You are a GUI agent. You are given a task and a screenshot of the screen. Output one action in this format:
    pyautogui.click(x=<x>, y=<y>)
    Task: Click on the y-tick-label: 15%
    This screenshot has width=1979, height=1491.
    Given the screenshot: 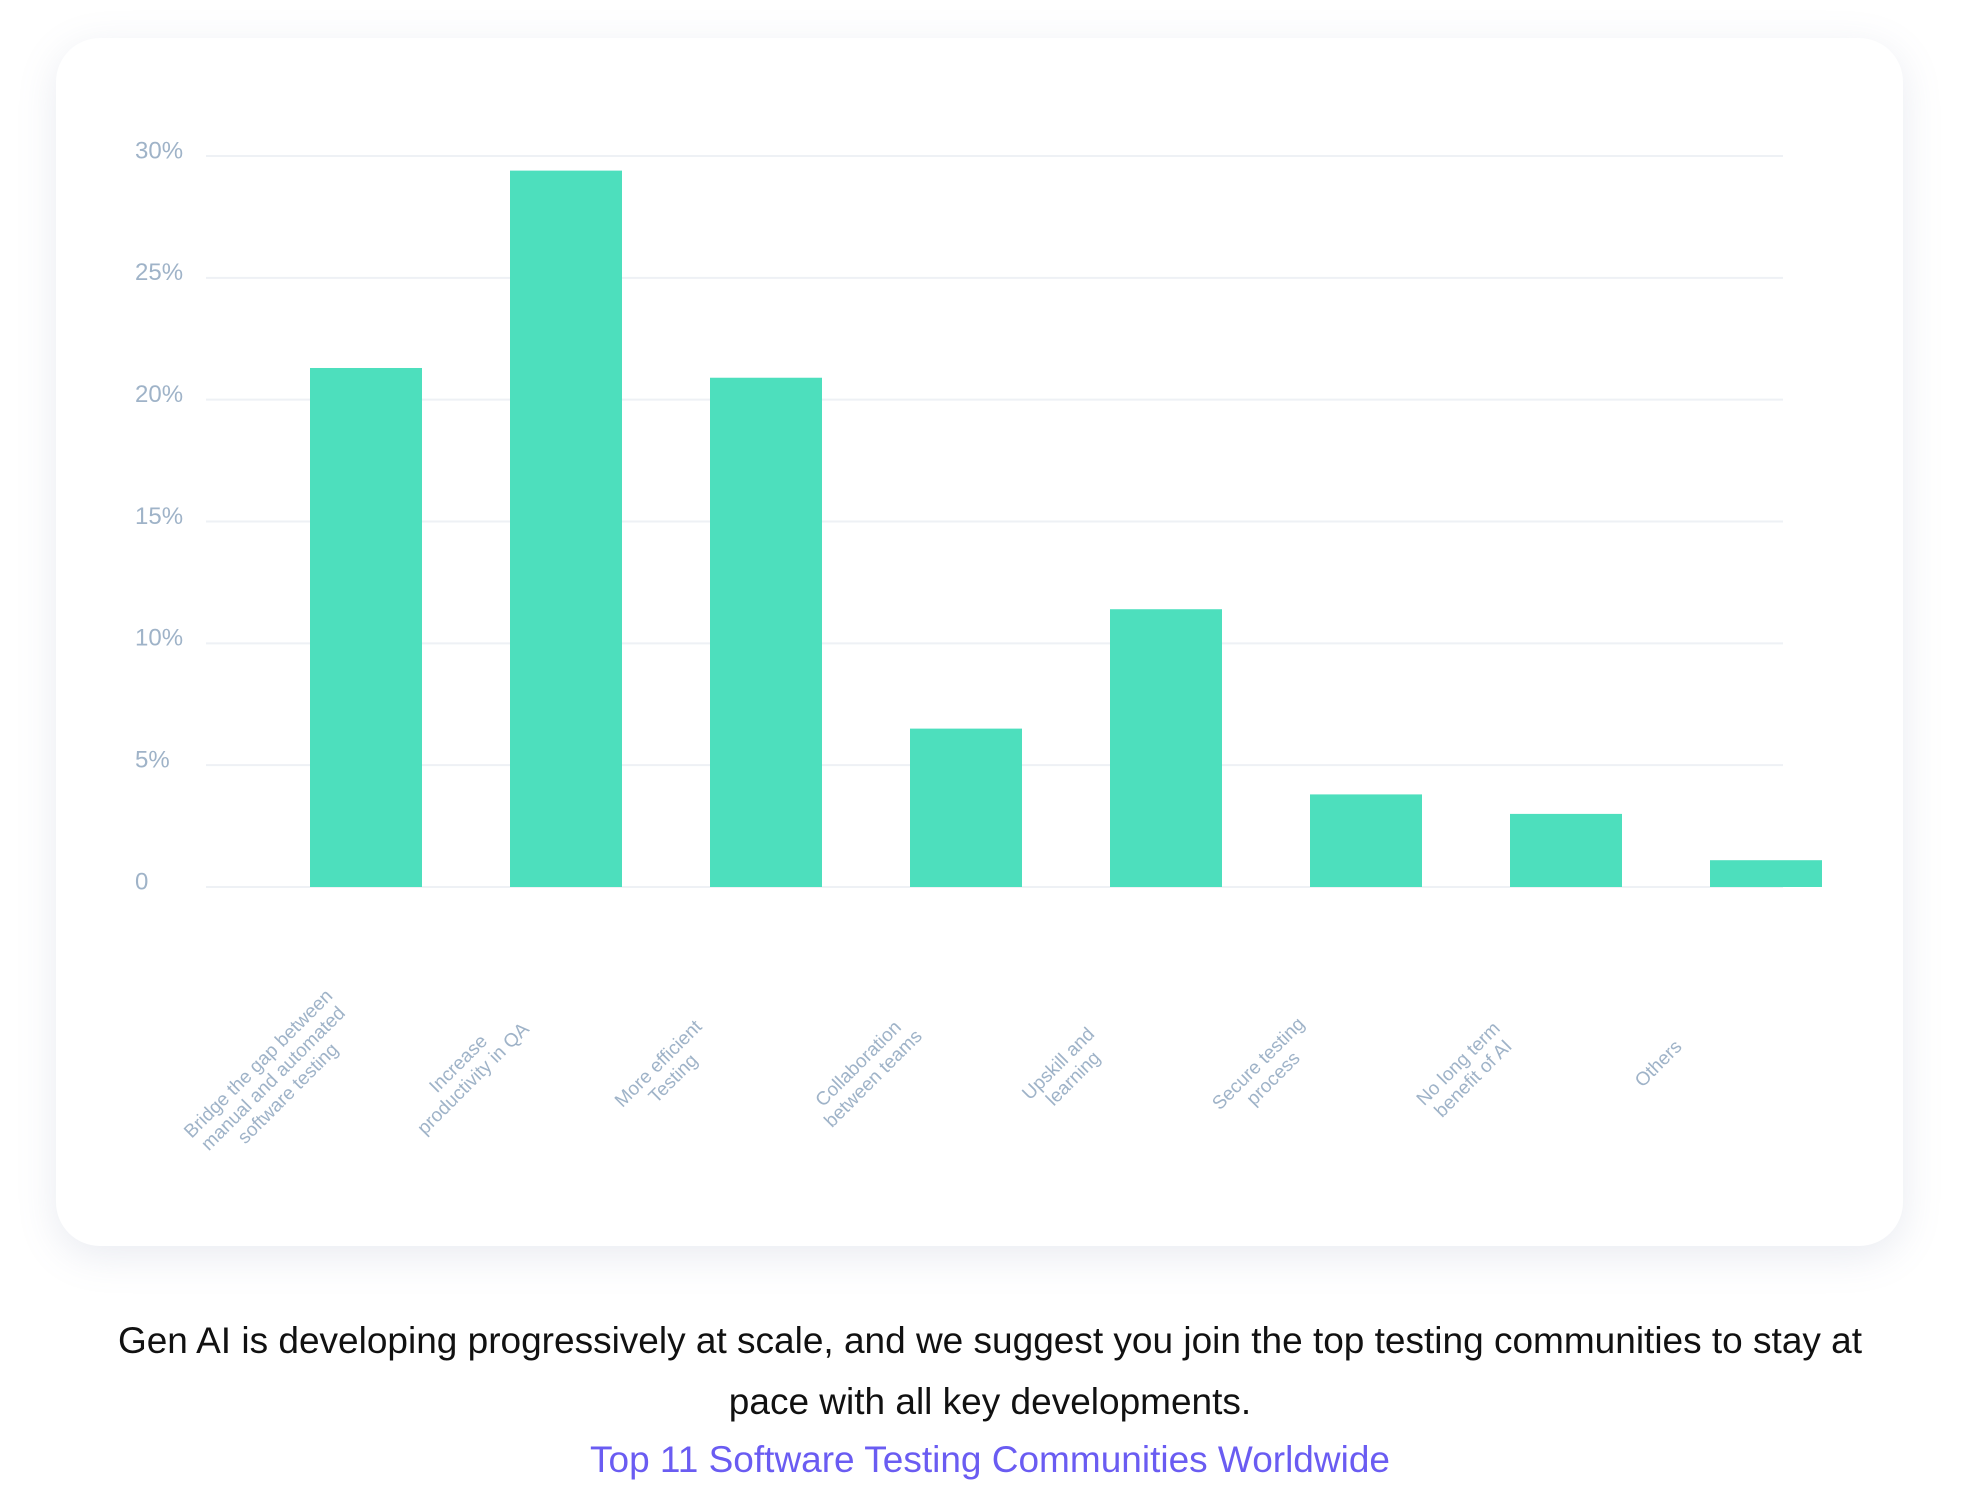 What is the action you would take?
    pyautogui.click(x=159, y=516)
    